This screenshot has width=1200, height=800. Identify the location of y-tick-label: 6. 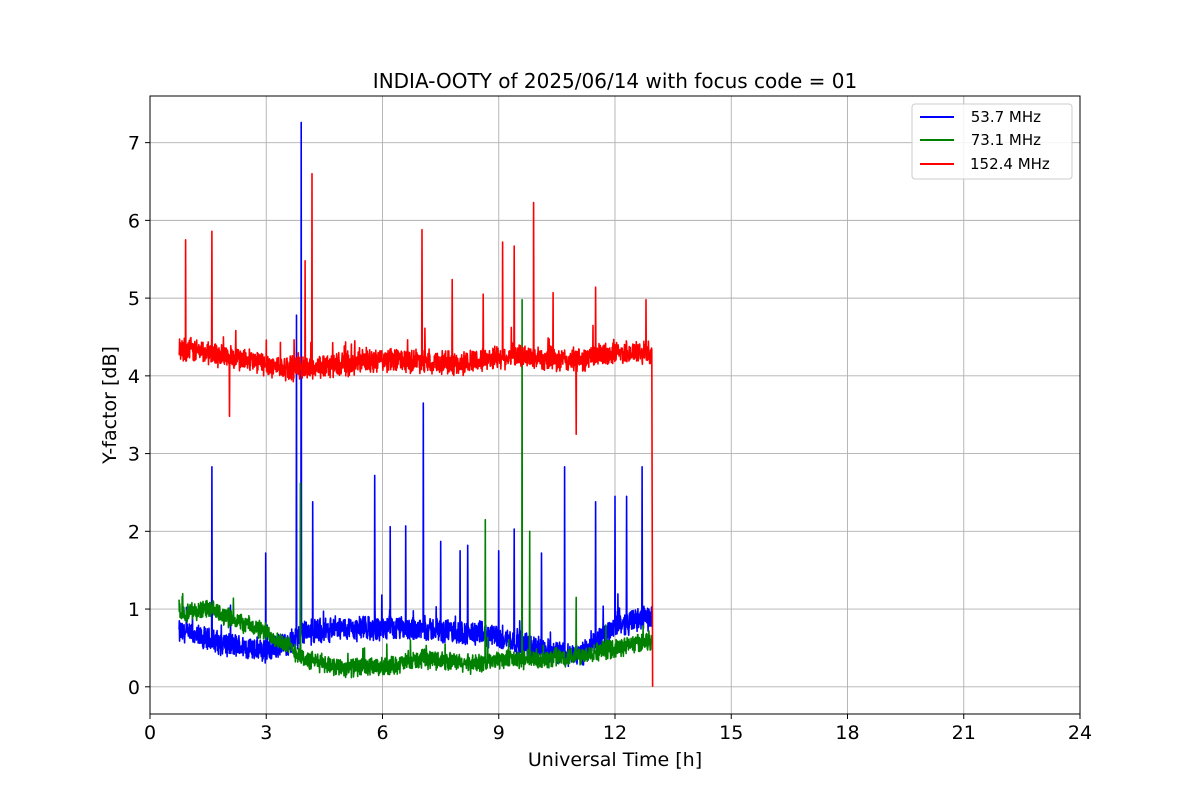
(134, 221).